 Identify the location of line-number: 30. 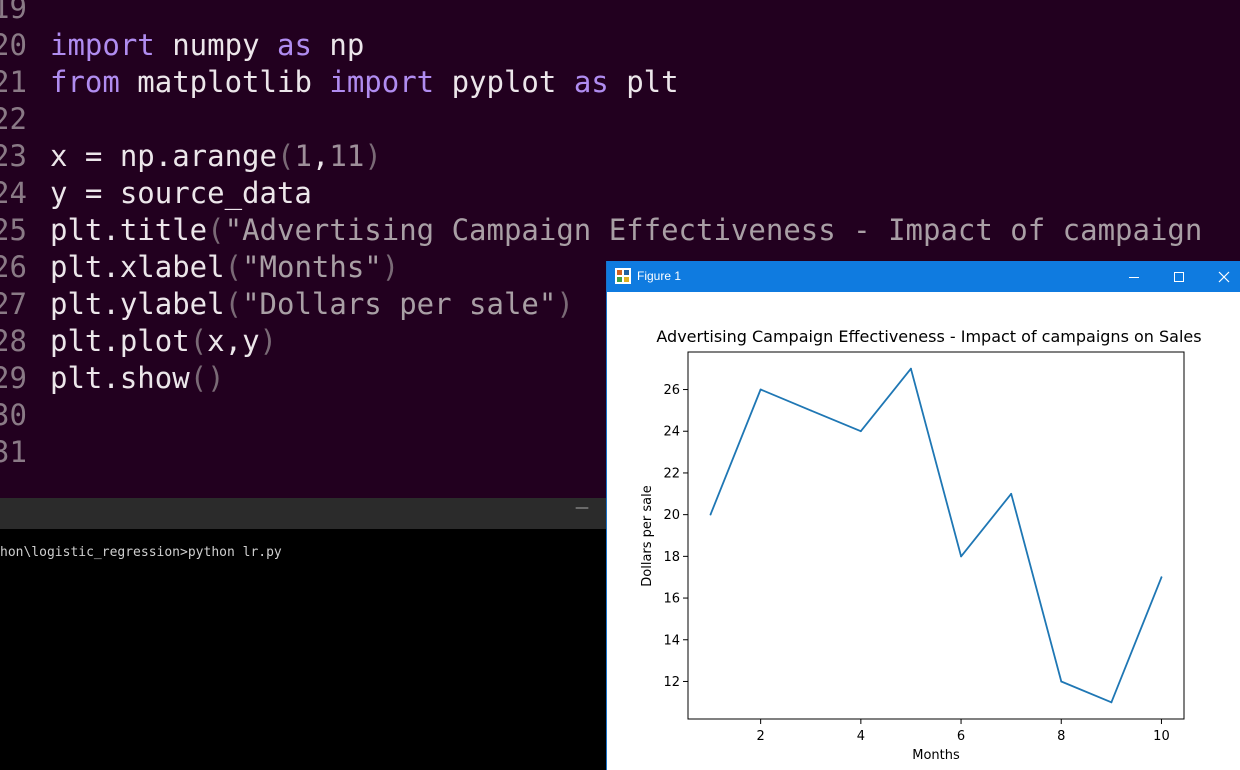
(13, 415).